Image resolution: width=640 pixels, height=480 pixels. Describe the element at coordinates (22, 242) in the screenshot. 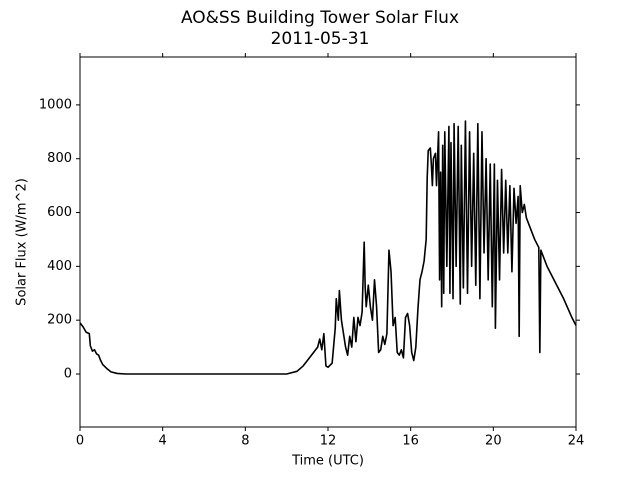

I see `y-axis-label: Solar Flux (W/m^2)` at that location.